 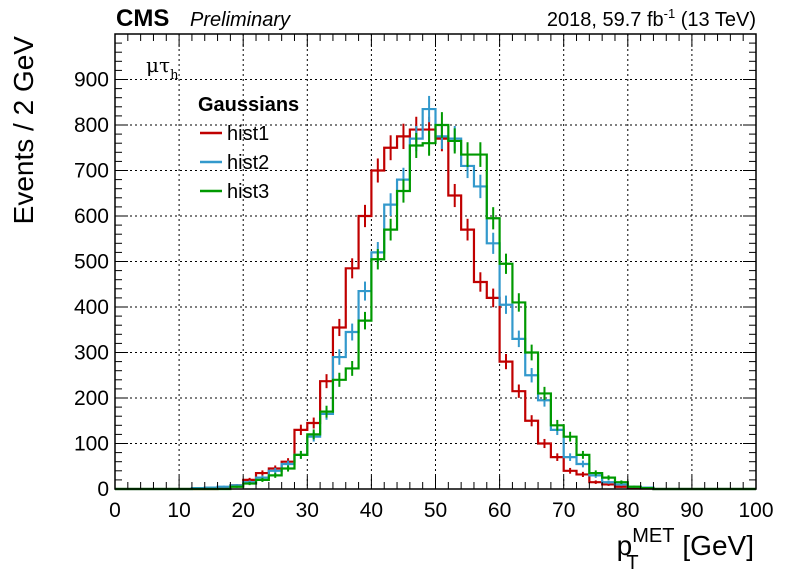 I want to click on x-tick-label: 10, so click(x=178, y=510).